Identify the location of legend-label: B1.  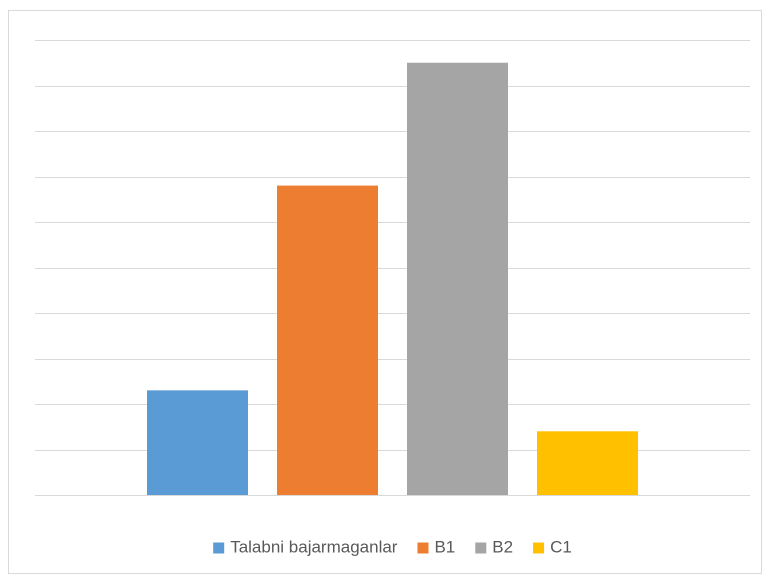
(444, 546).